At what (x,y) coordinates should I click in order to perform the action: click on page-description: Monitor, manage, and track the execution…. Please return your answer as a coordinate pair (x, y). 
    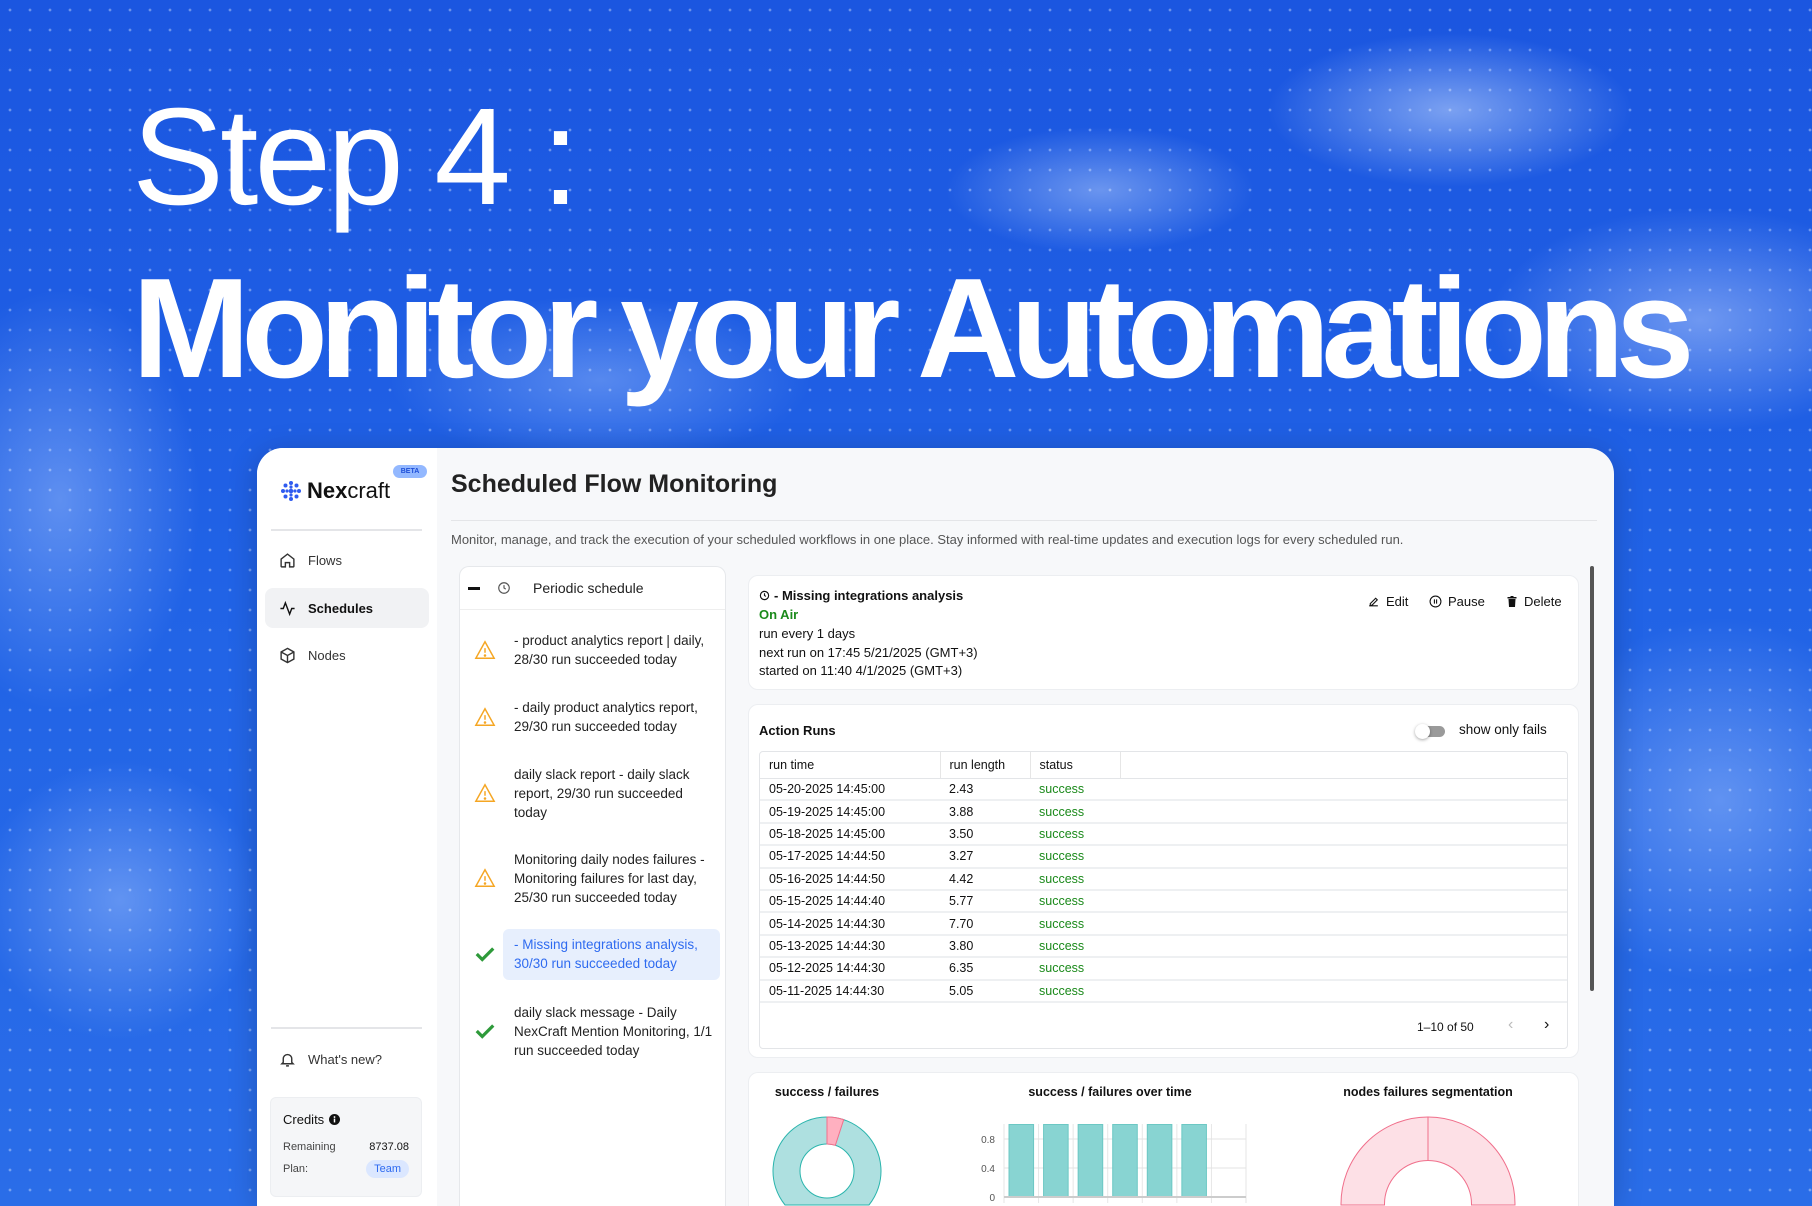
    Looking at the image, I should click on (927, 539).